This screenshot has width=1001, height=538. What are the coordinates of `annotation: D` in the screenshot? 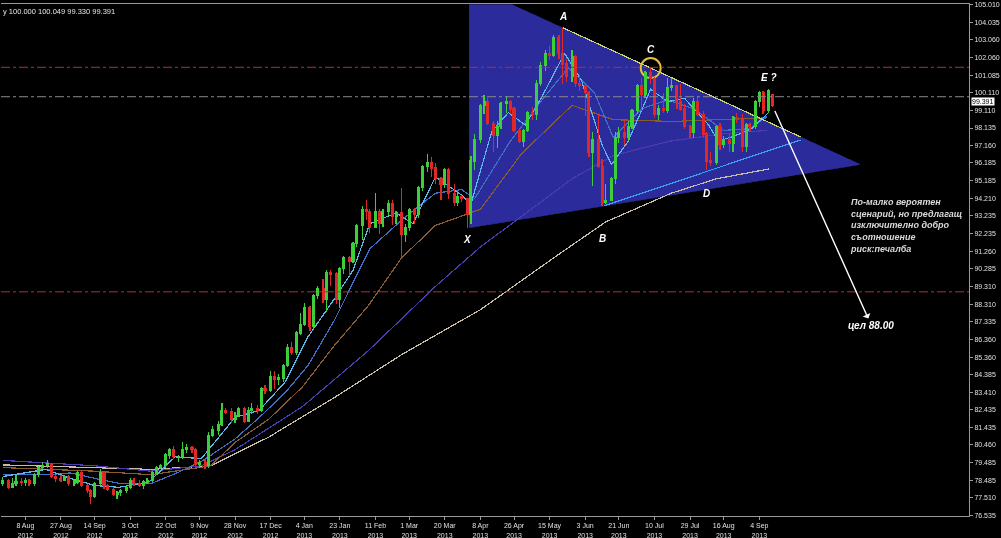 It's located at (707, 193).